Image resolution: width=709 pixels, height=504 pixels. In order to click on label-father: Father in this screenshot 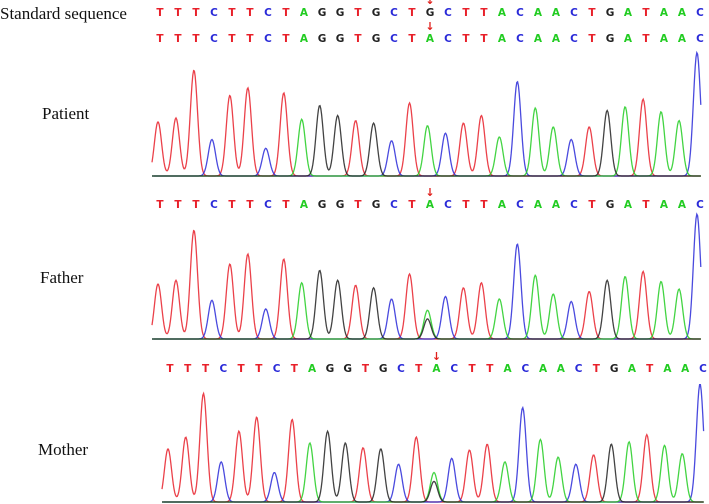, I will do `click(62, 277)`.